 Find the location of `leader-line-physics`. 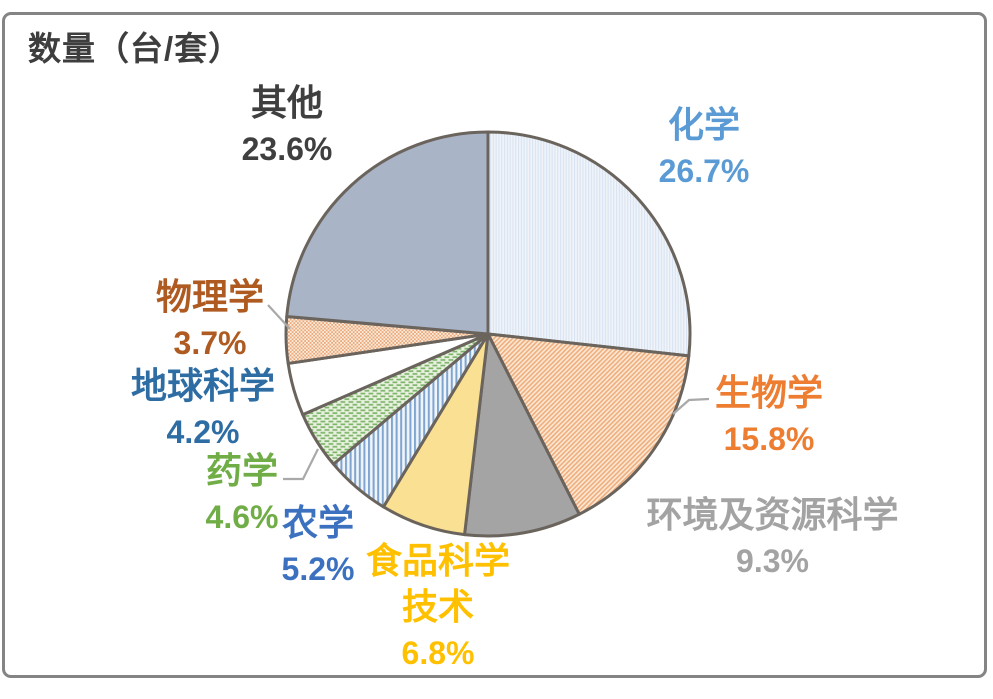

leader-line-physics is located at coordinates (279, 317).